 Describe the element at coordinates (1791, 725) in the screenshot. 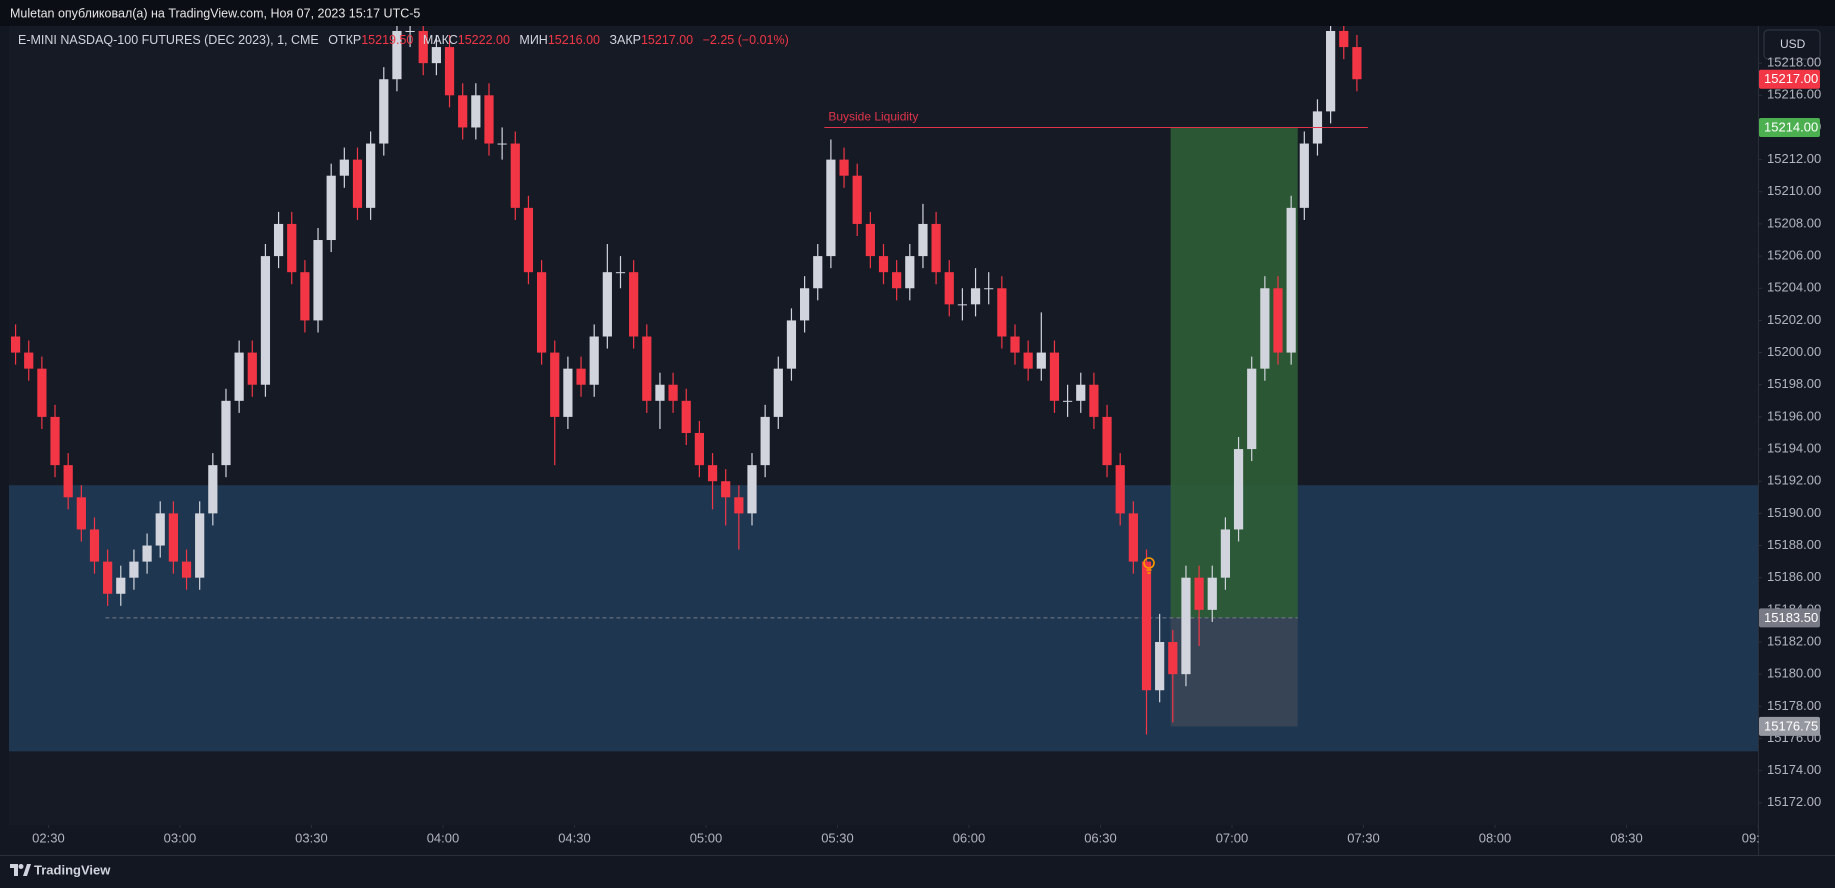

I see `stop-badge-label: 15176.75` at that location.